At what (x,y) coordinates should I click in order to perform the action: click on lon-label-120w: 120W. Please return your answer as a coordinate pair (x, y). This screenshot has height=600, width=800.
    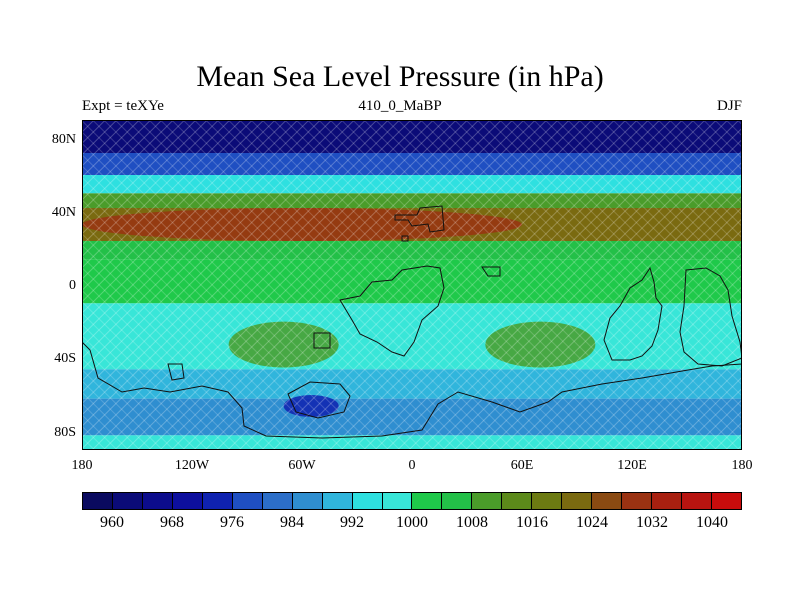
    Looking at the image, I should click on (192, 465).